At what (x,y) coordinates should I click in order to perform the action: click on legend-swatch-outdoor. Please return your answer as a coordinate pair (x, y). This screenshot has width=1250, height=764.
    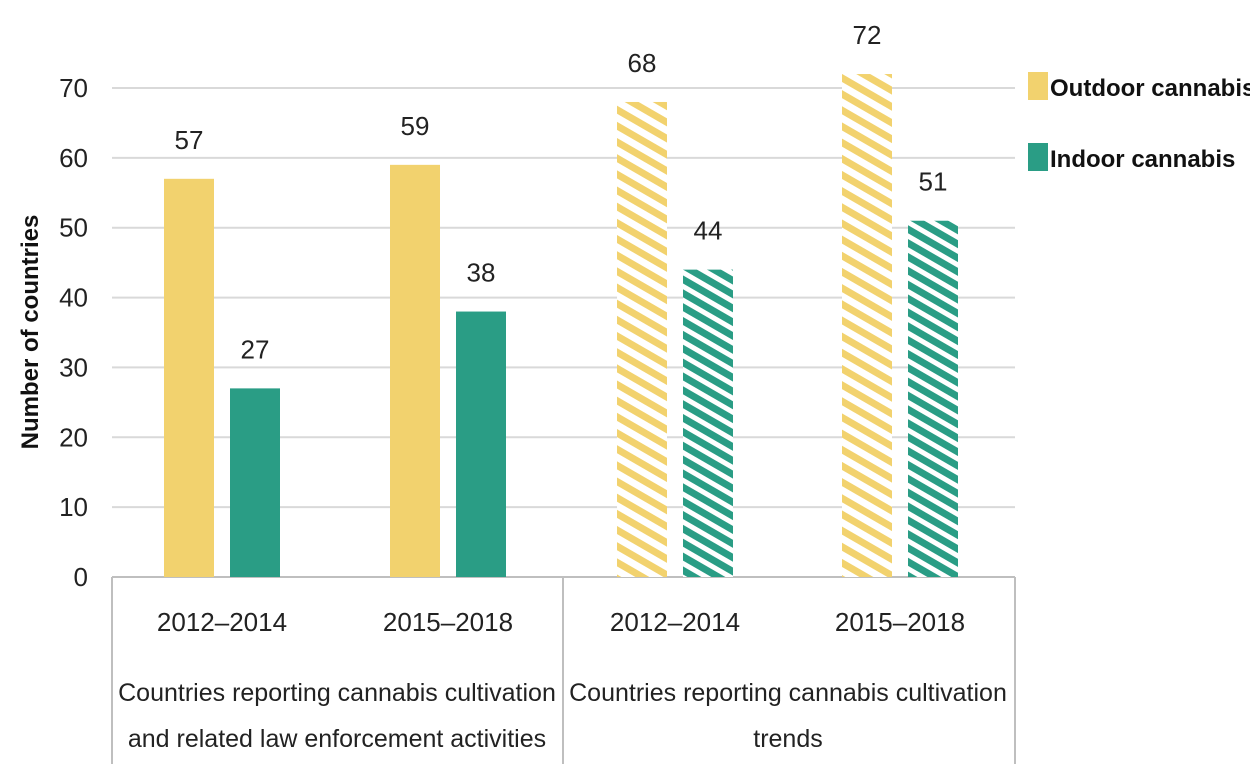
    Looking at the image, I should click on (1038, 86).